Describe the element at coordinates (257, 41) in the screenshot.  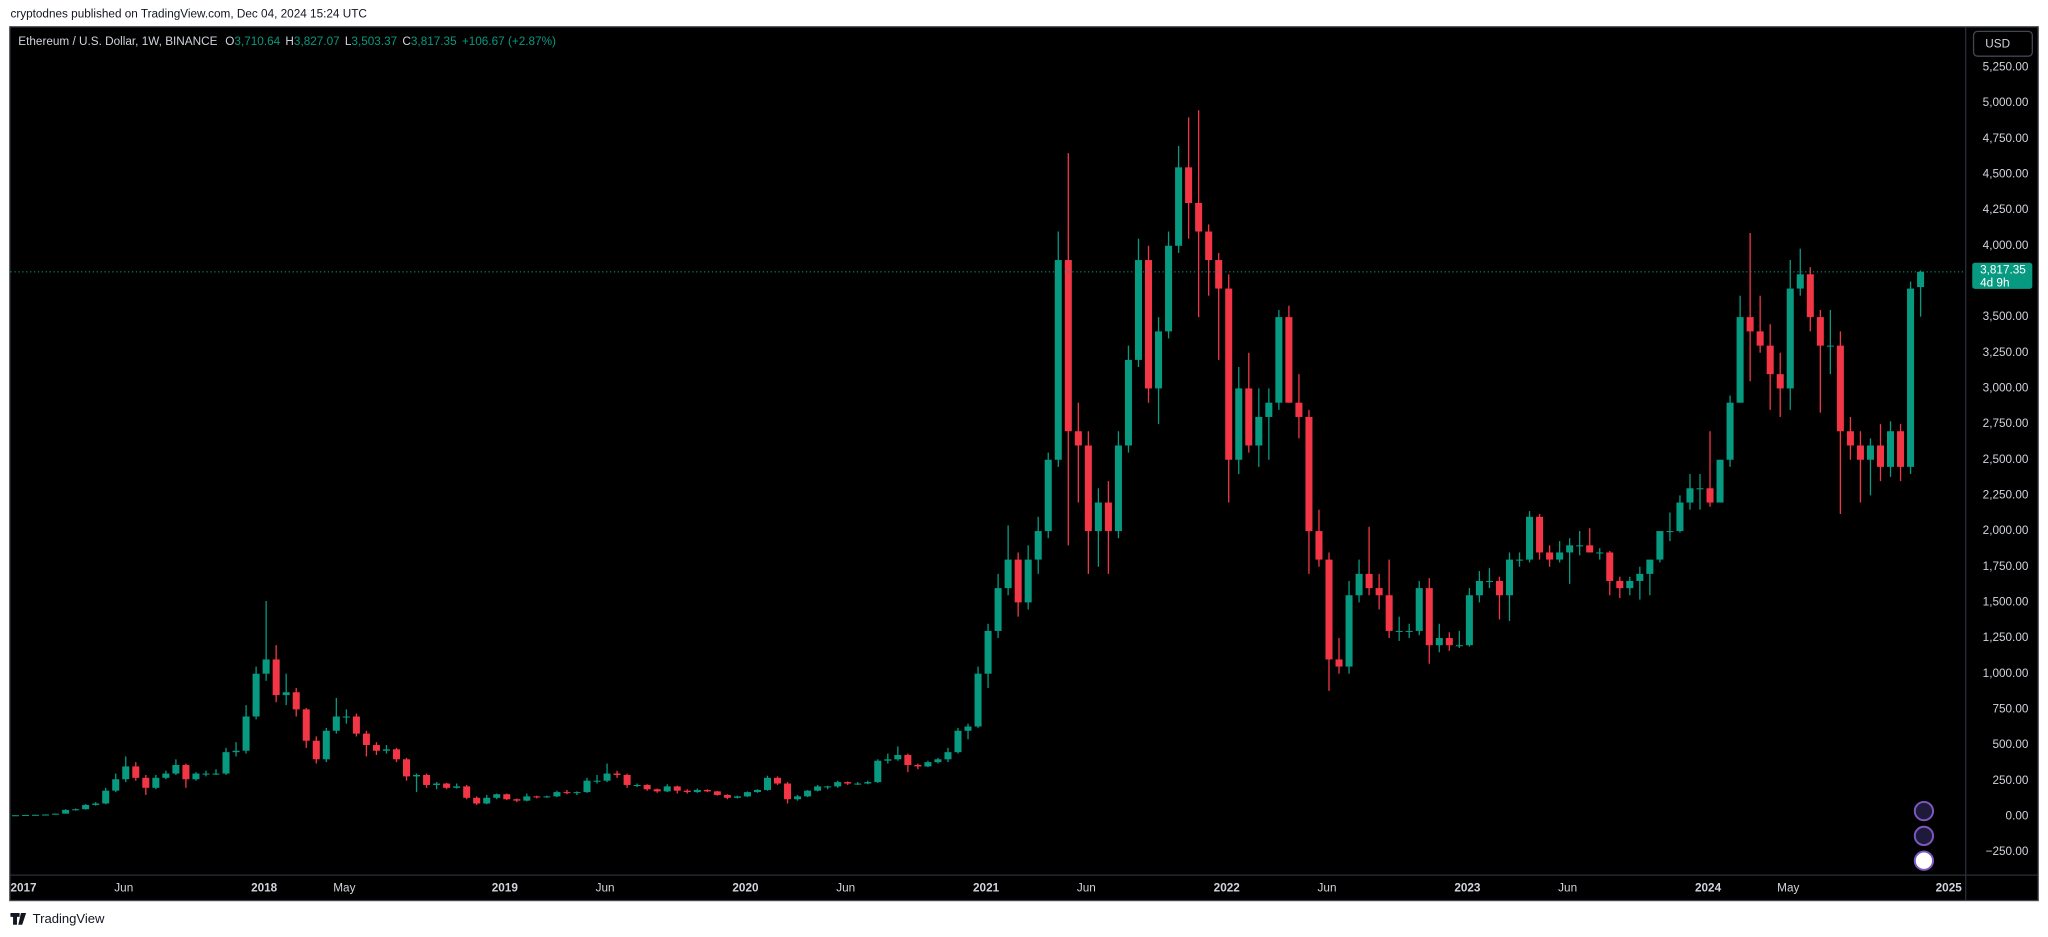
I see `legend-value: 3,710.64` at that location.